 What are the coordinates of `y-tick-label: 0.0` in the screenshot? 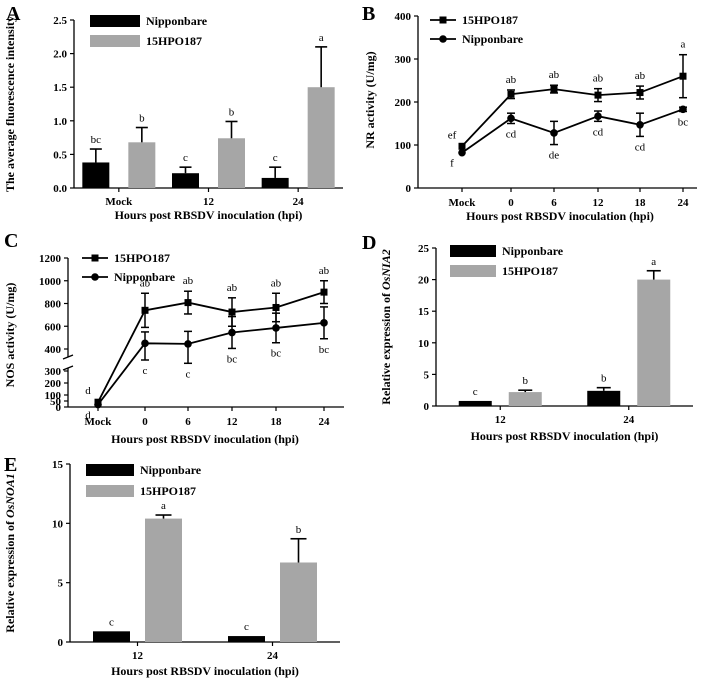 It's located at (60, 189).